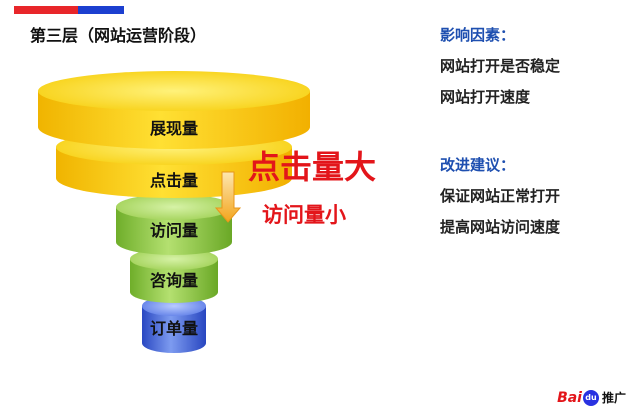 The height and width of the screenshot is (410, 638). I want to click on suggestion-item: 提高网站访问速度, so click(500, 227).